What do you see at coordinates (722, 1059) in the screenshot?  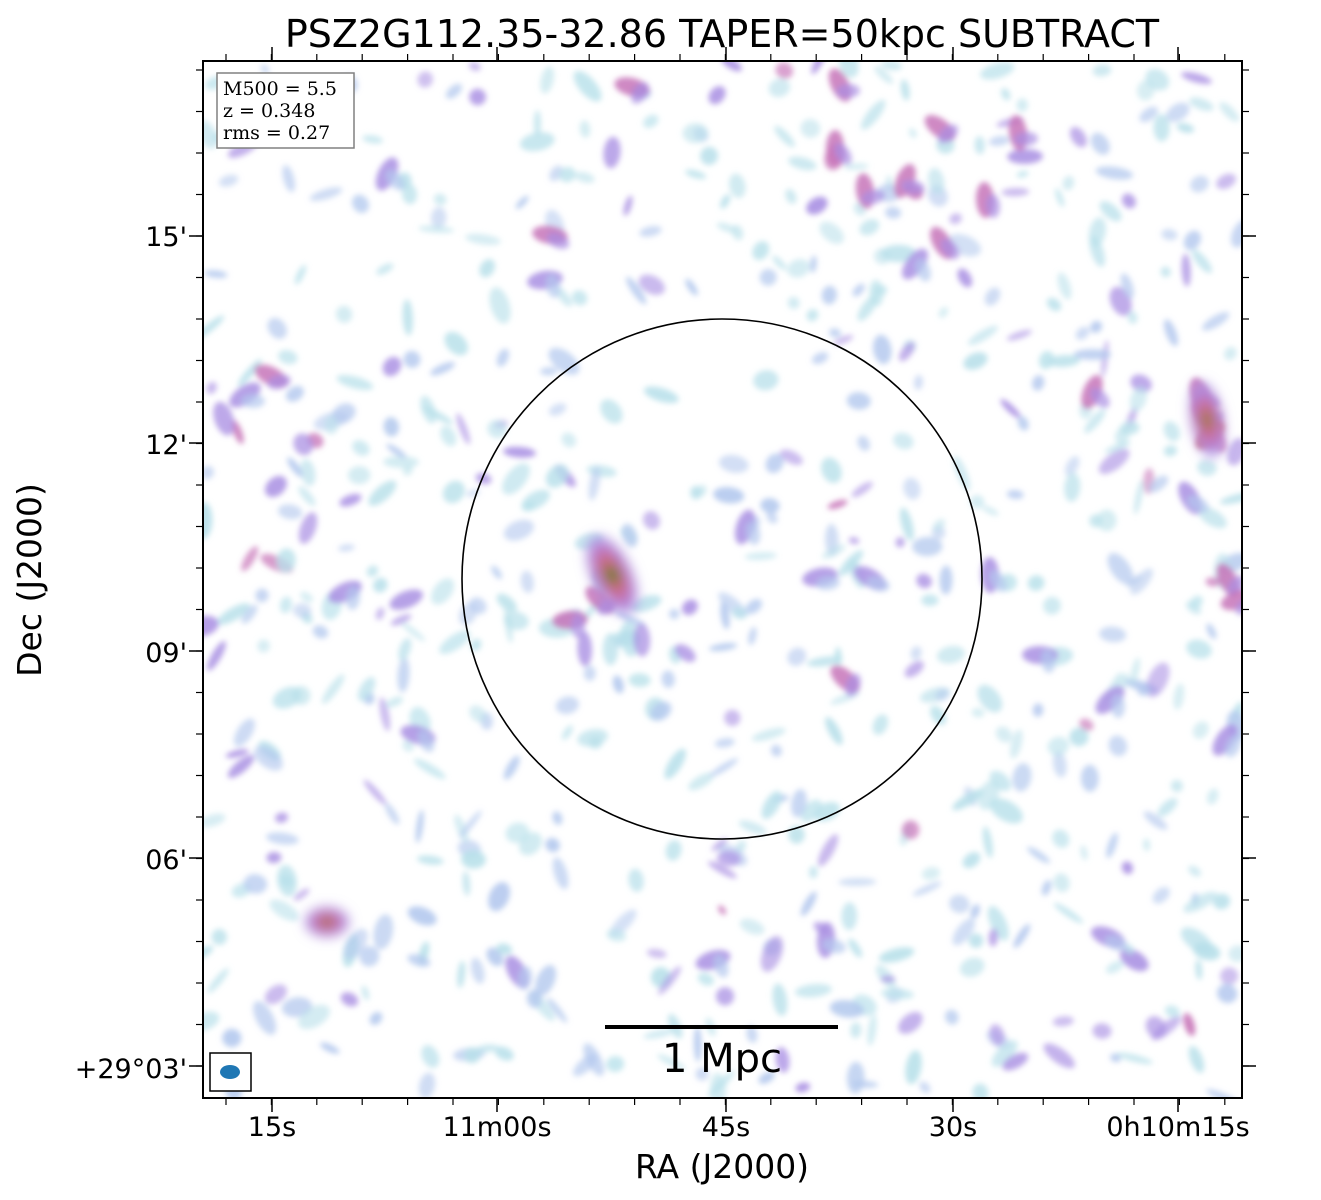 I see `scale-bar-label: 1 Mpc` at bounding box center [722, 1059].